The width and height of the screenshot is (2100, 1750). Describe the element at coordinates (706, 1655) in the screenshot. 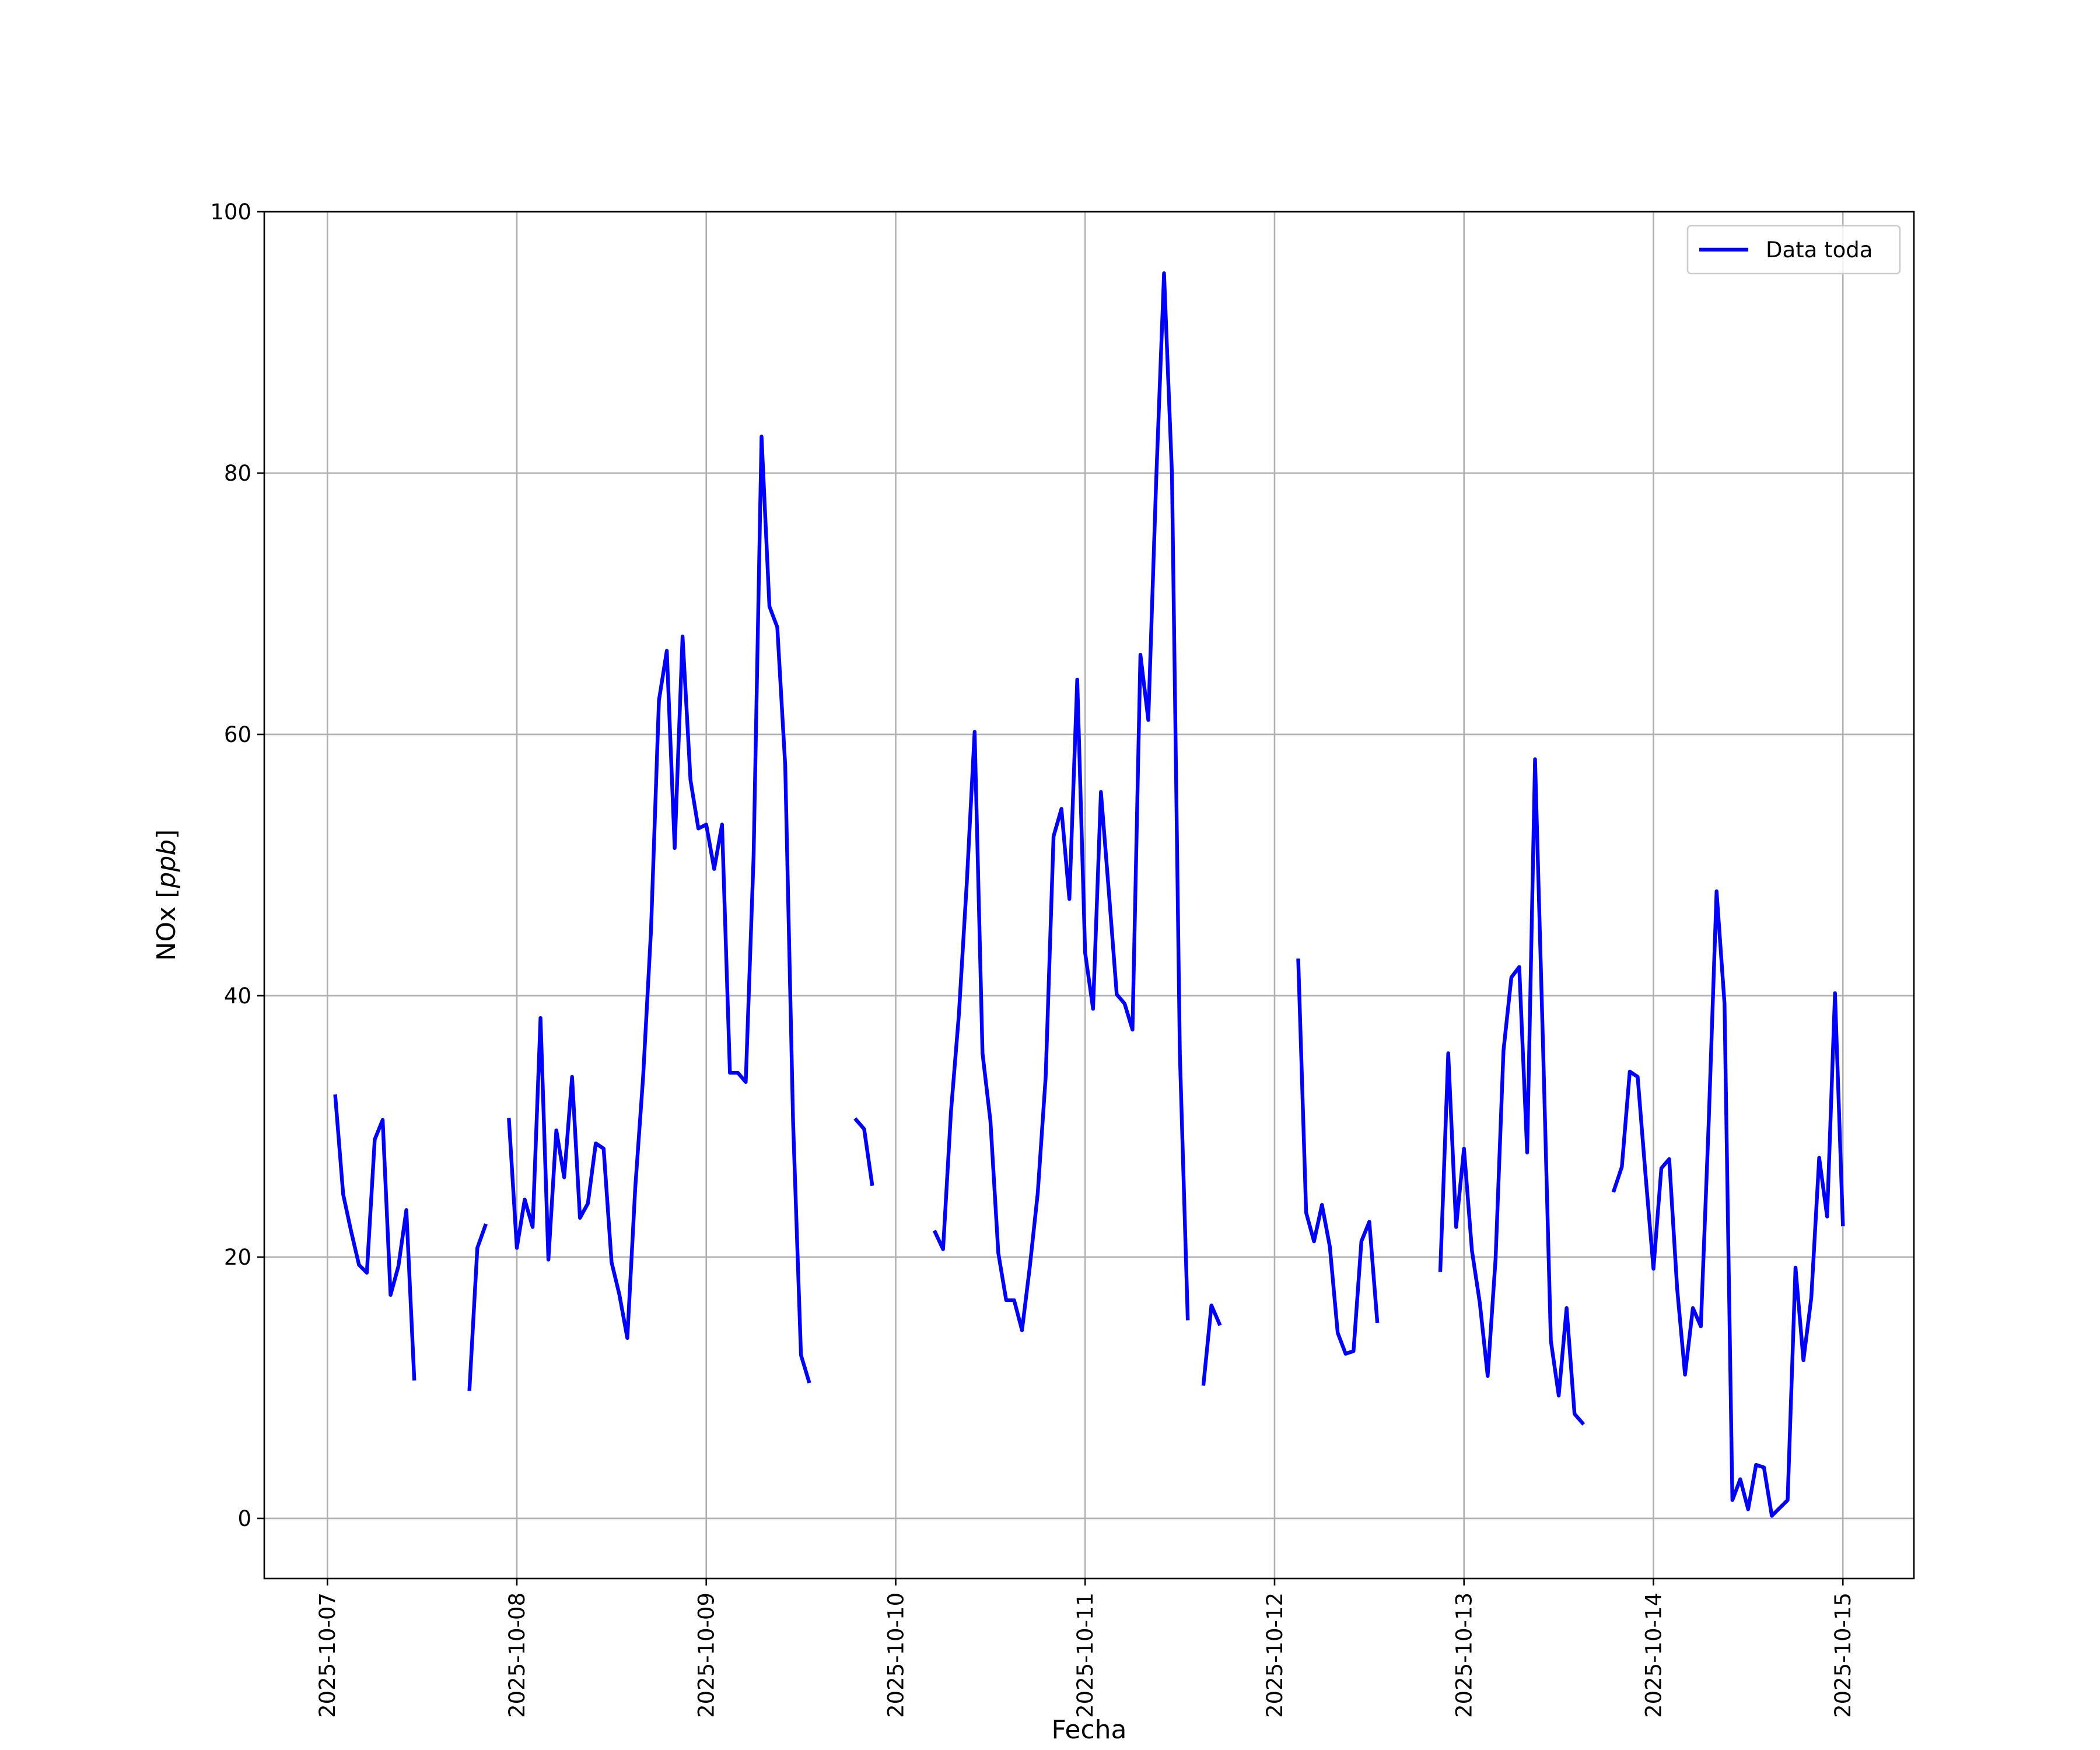

I see `x-tick-label: 2025-10-09` at that location.